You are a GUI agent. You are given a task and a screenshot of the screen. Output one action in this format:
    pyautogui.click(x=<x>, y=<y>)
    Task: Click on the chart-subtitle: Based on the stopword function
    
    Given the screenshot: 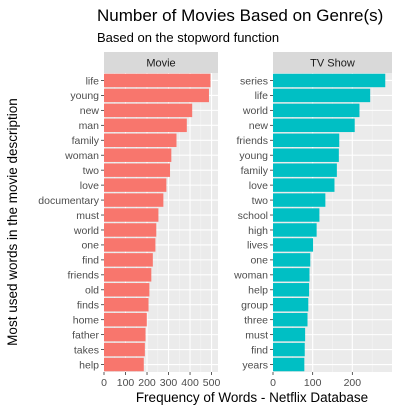 What is the action you would take?
    pyautogui.click(x=188, y=37)
    